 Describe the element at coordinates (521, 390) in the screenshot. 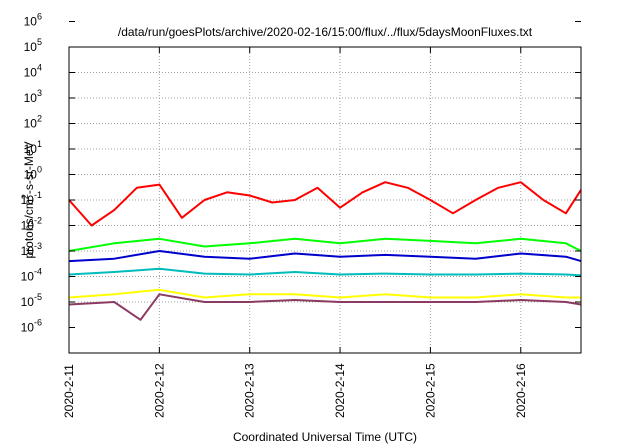

I see `x-tick-label: 2020-2-16` at that location.